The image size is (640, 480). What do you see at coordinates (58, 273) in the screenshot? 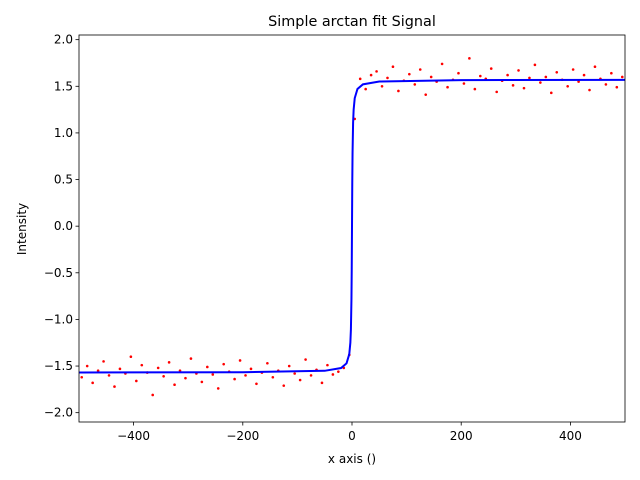
I see `y-tick-label: −0.5` at bounding box center [58, 273].